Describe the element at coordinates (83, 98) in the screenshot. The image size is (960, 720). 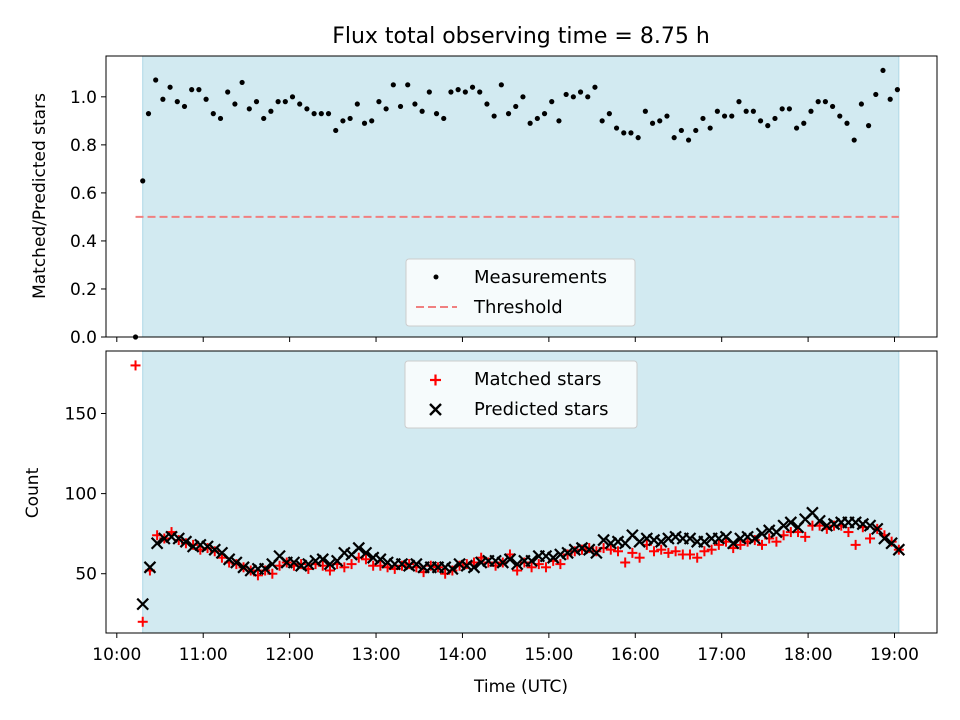
I see `y-tick-label: 1.0` at that location.